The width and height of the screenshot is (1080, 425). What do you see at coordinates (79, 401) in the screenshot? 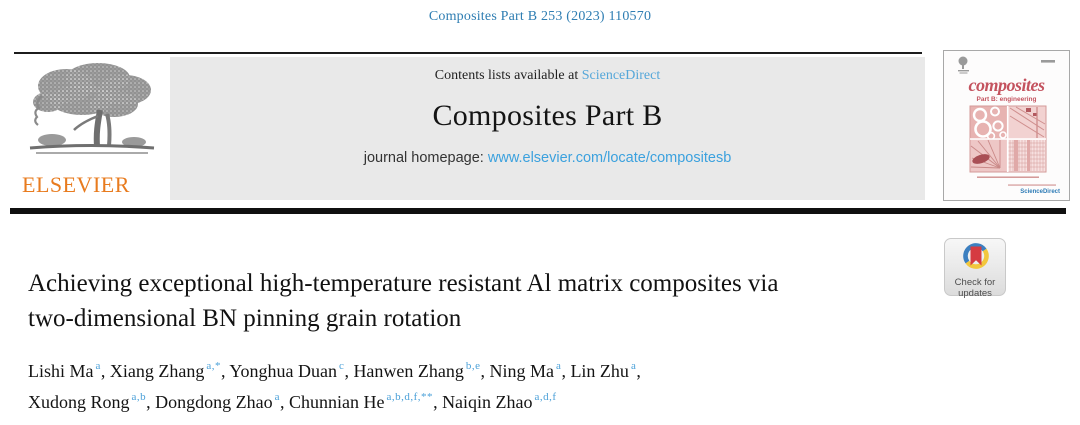
I see `author-name: Xudong Rong` at bounding box center [79, 401].